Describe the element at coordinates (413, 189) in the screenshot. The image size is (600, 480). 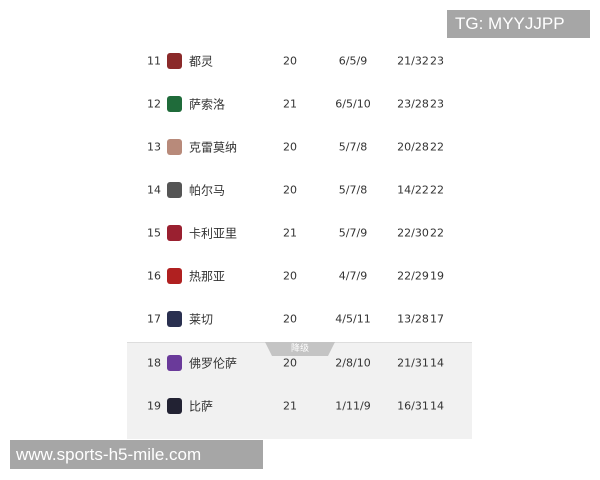
I see `goals: 14/22` at that location.